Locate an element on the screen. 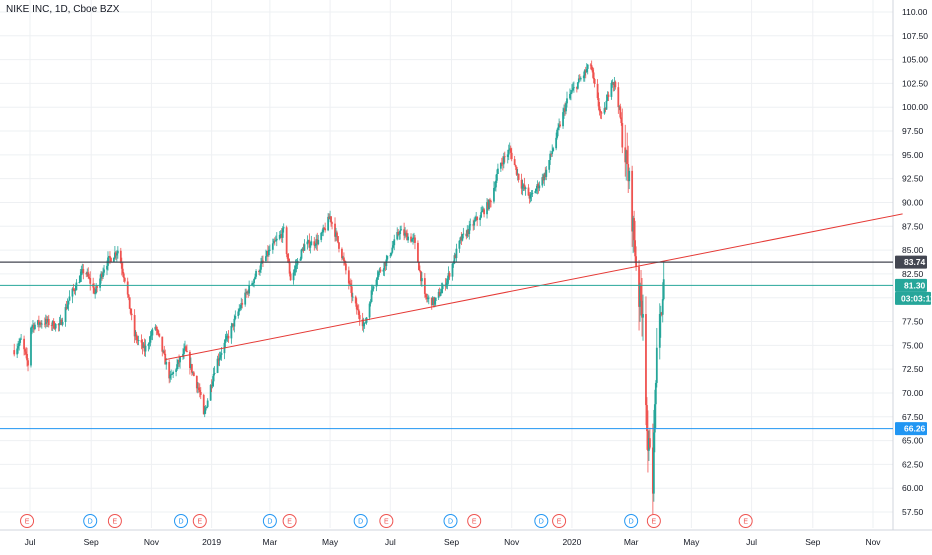  x-tick-label: May is located at coordinates (330, 542).